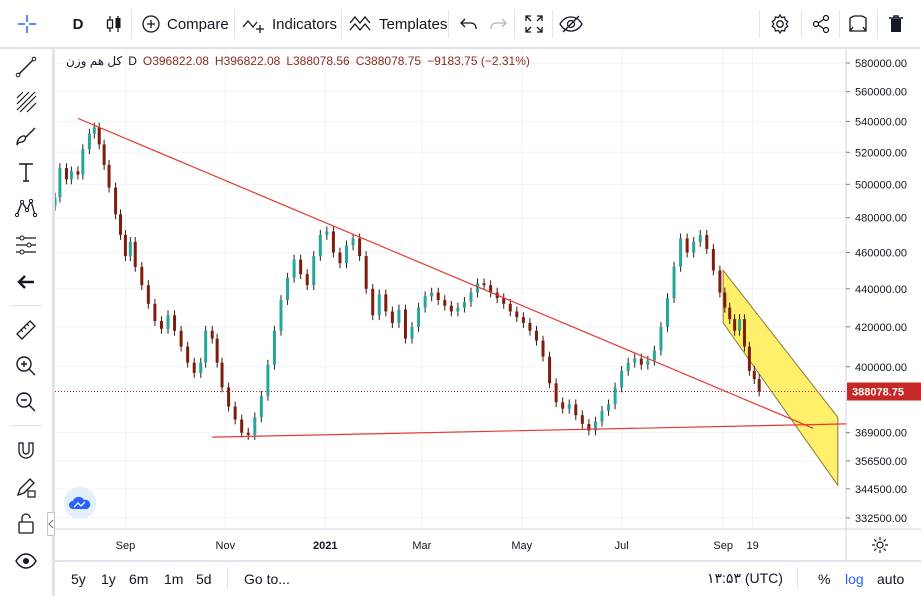  Describe the element at coordinates (824, 578) in the screenshot. I see `percent-toggle: %` at that location.